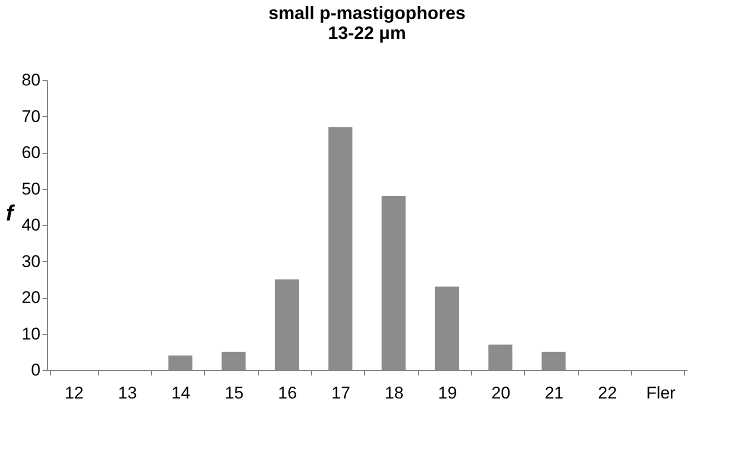 The width and height of the screenshot is (745, 451). Describe the element at coordinates (31, 80) in the screenshot. I see `y-tick-label: 80` at that location.